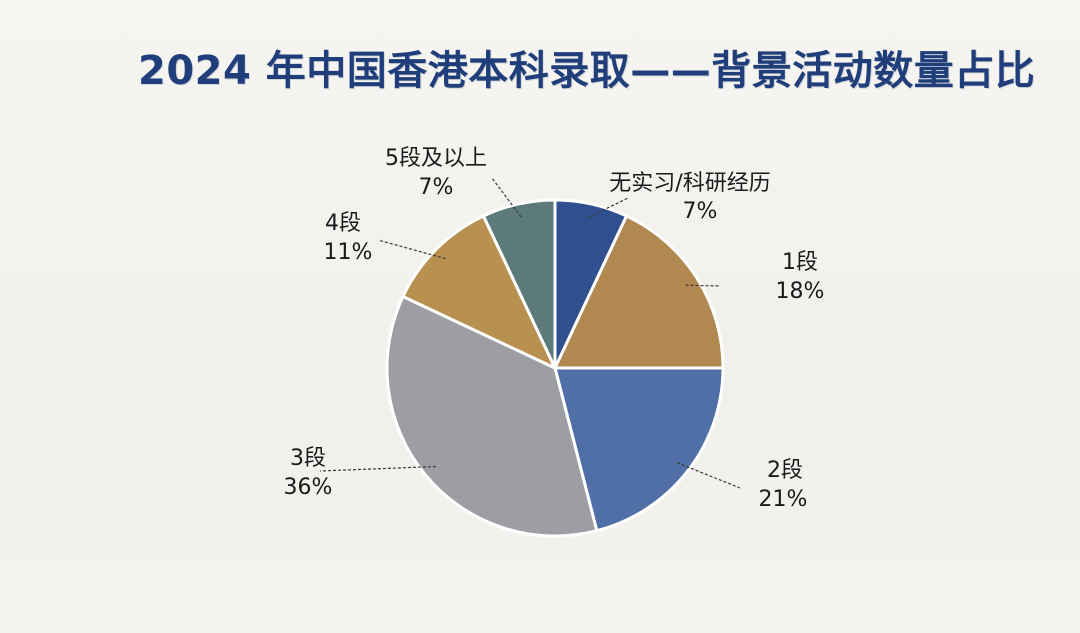  Describe the element at coordinates (308, 458) in the screenshot. I see `slice-label-3: 3段` at that location.